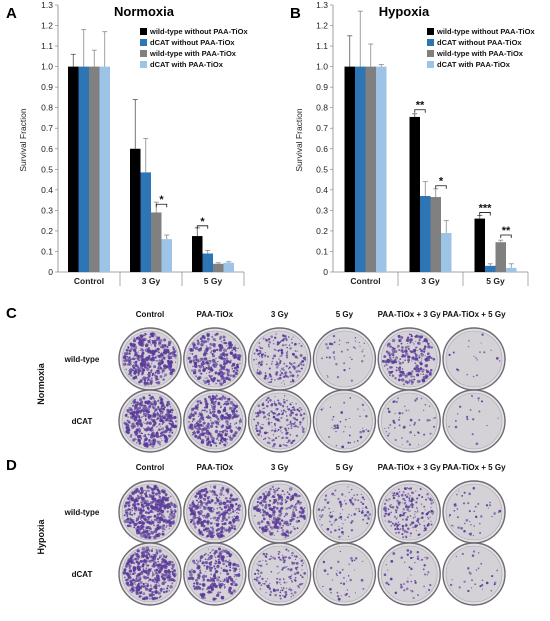 The image size is (550, 621). I want to click on chart-title: Hypoxia, so click(404, 11).